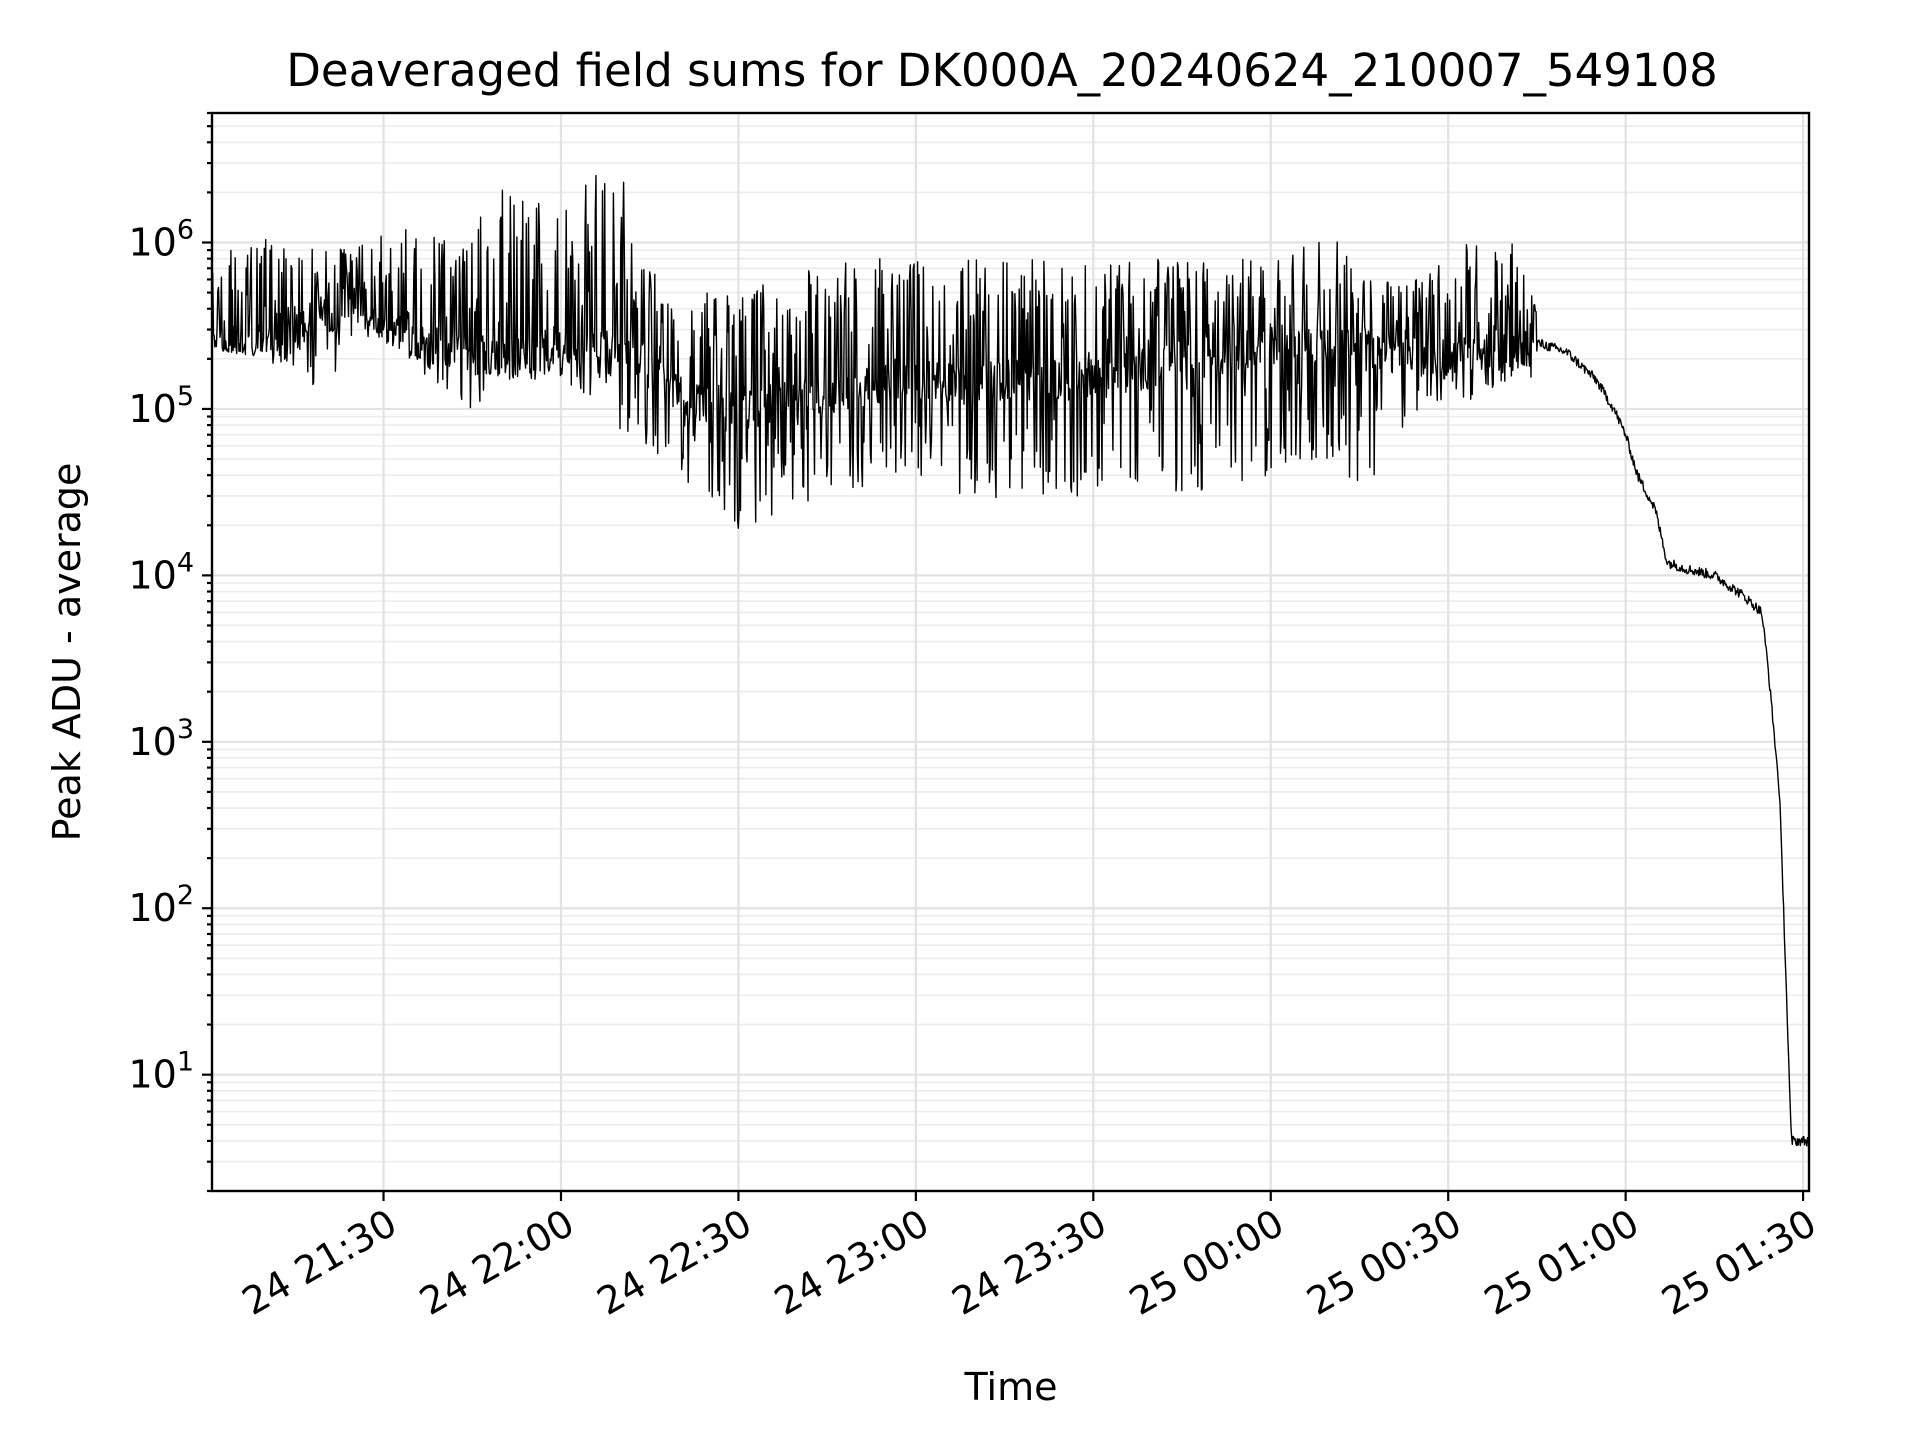 This screenshot has width=1920, height=1440. What do you see at coordinates (67, 652) in the screenshot?
I see `y-axis-label: Peak ADU - average` at bounding box center [67, 652].